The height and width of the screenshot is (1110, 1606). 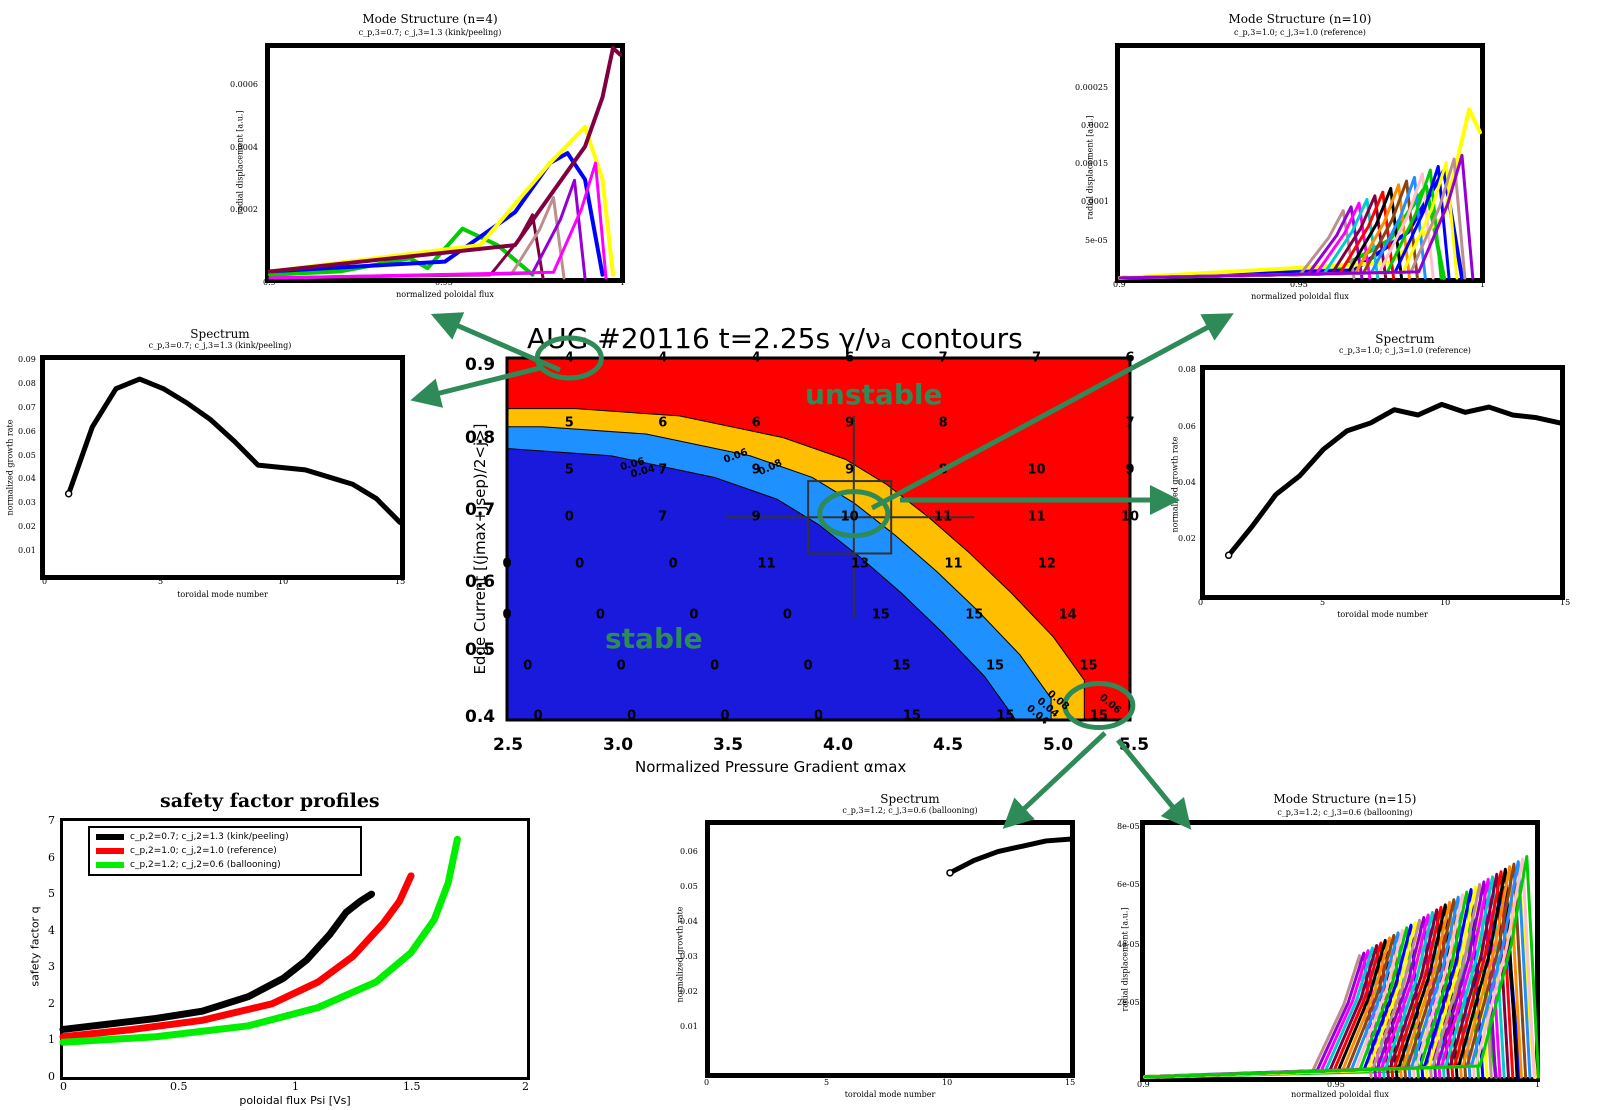 I want to click on spectrum-ball-title: Spectrum, so click(x=910, y=799).